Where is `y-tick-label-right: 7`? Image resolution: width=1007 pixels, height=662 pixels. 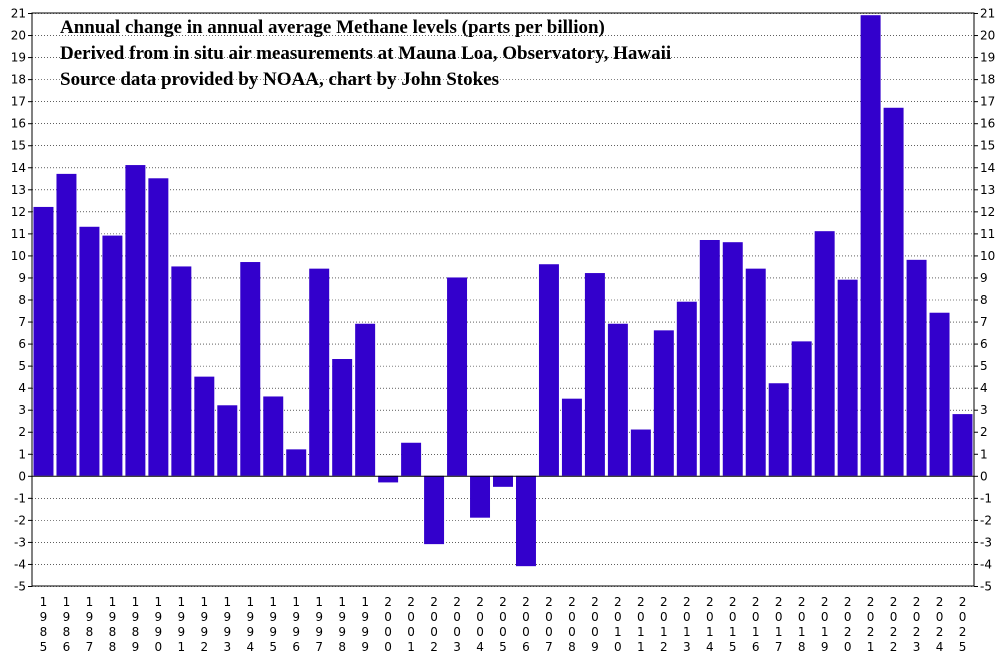 y-tick-label-right: 7 is located at coordinates (984, 322).